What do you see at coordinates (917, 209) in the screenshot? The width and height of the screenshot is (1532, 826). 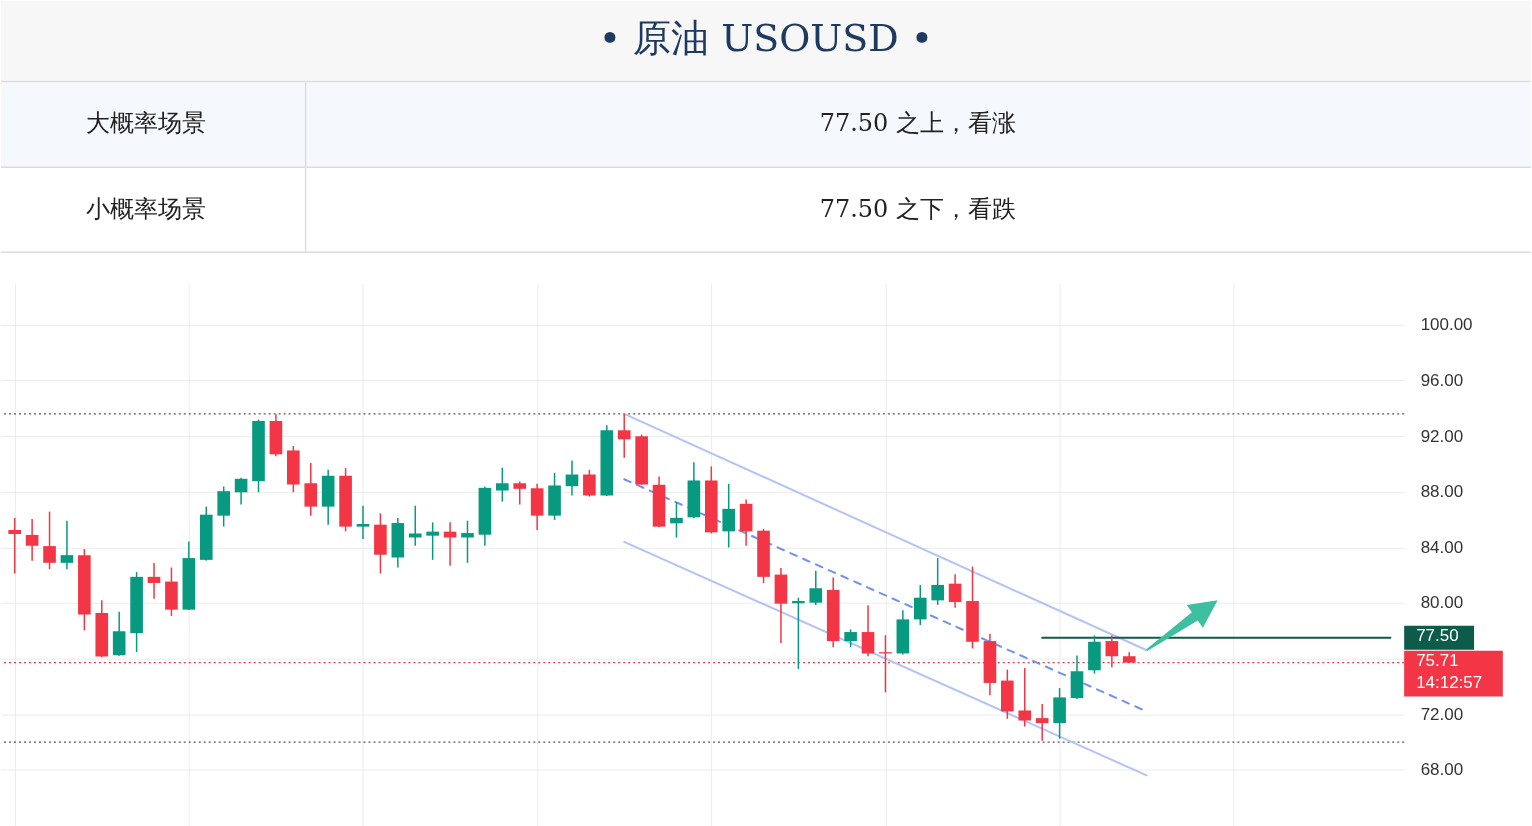 I see `text: 77.50 之下，看跌` at bounding box center [917, 209].